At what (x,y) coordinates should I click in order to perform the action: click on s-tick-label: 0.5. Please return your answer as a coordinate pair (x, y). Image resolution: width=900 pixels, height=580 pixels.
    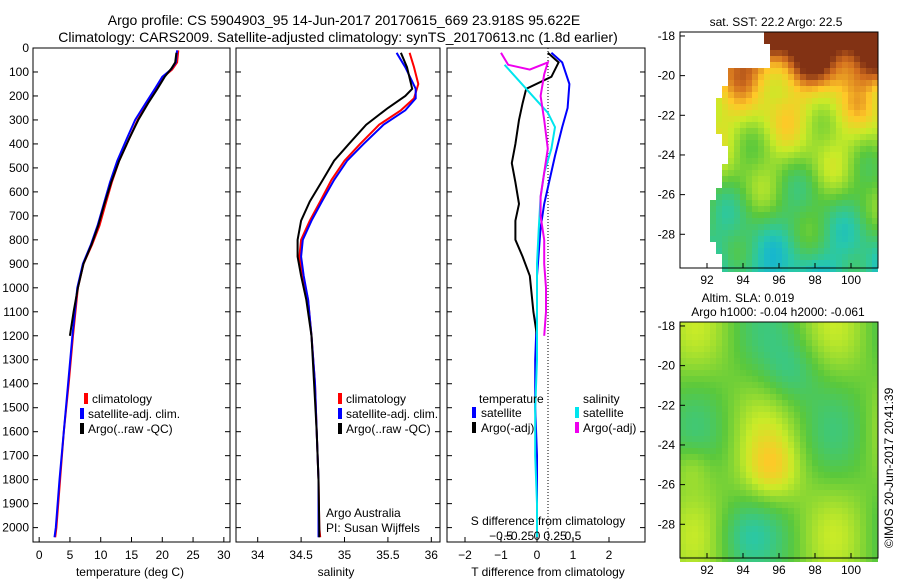
    Looking at the image, I should click on (573, 536).